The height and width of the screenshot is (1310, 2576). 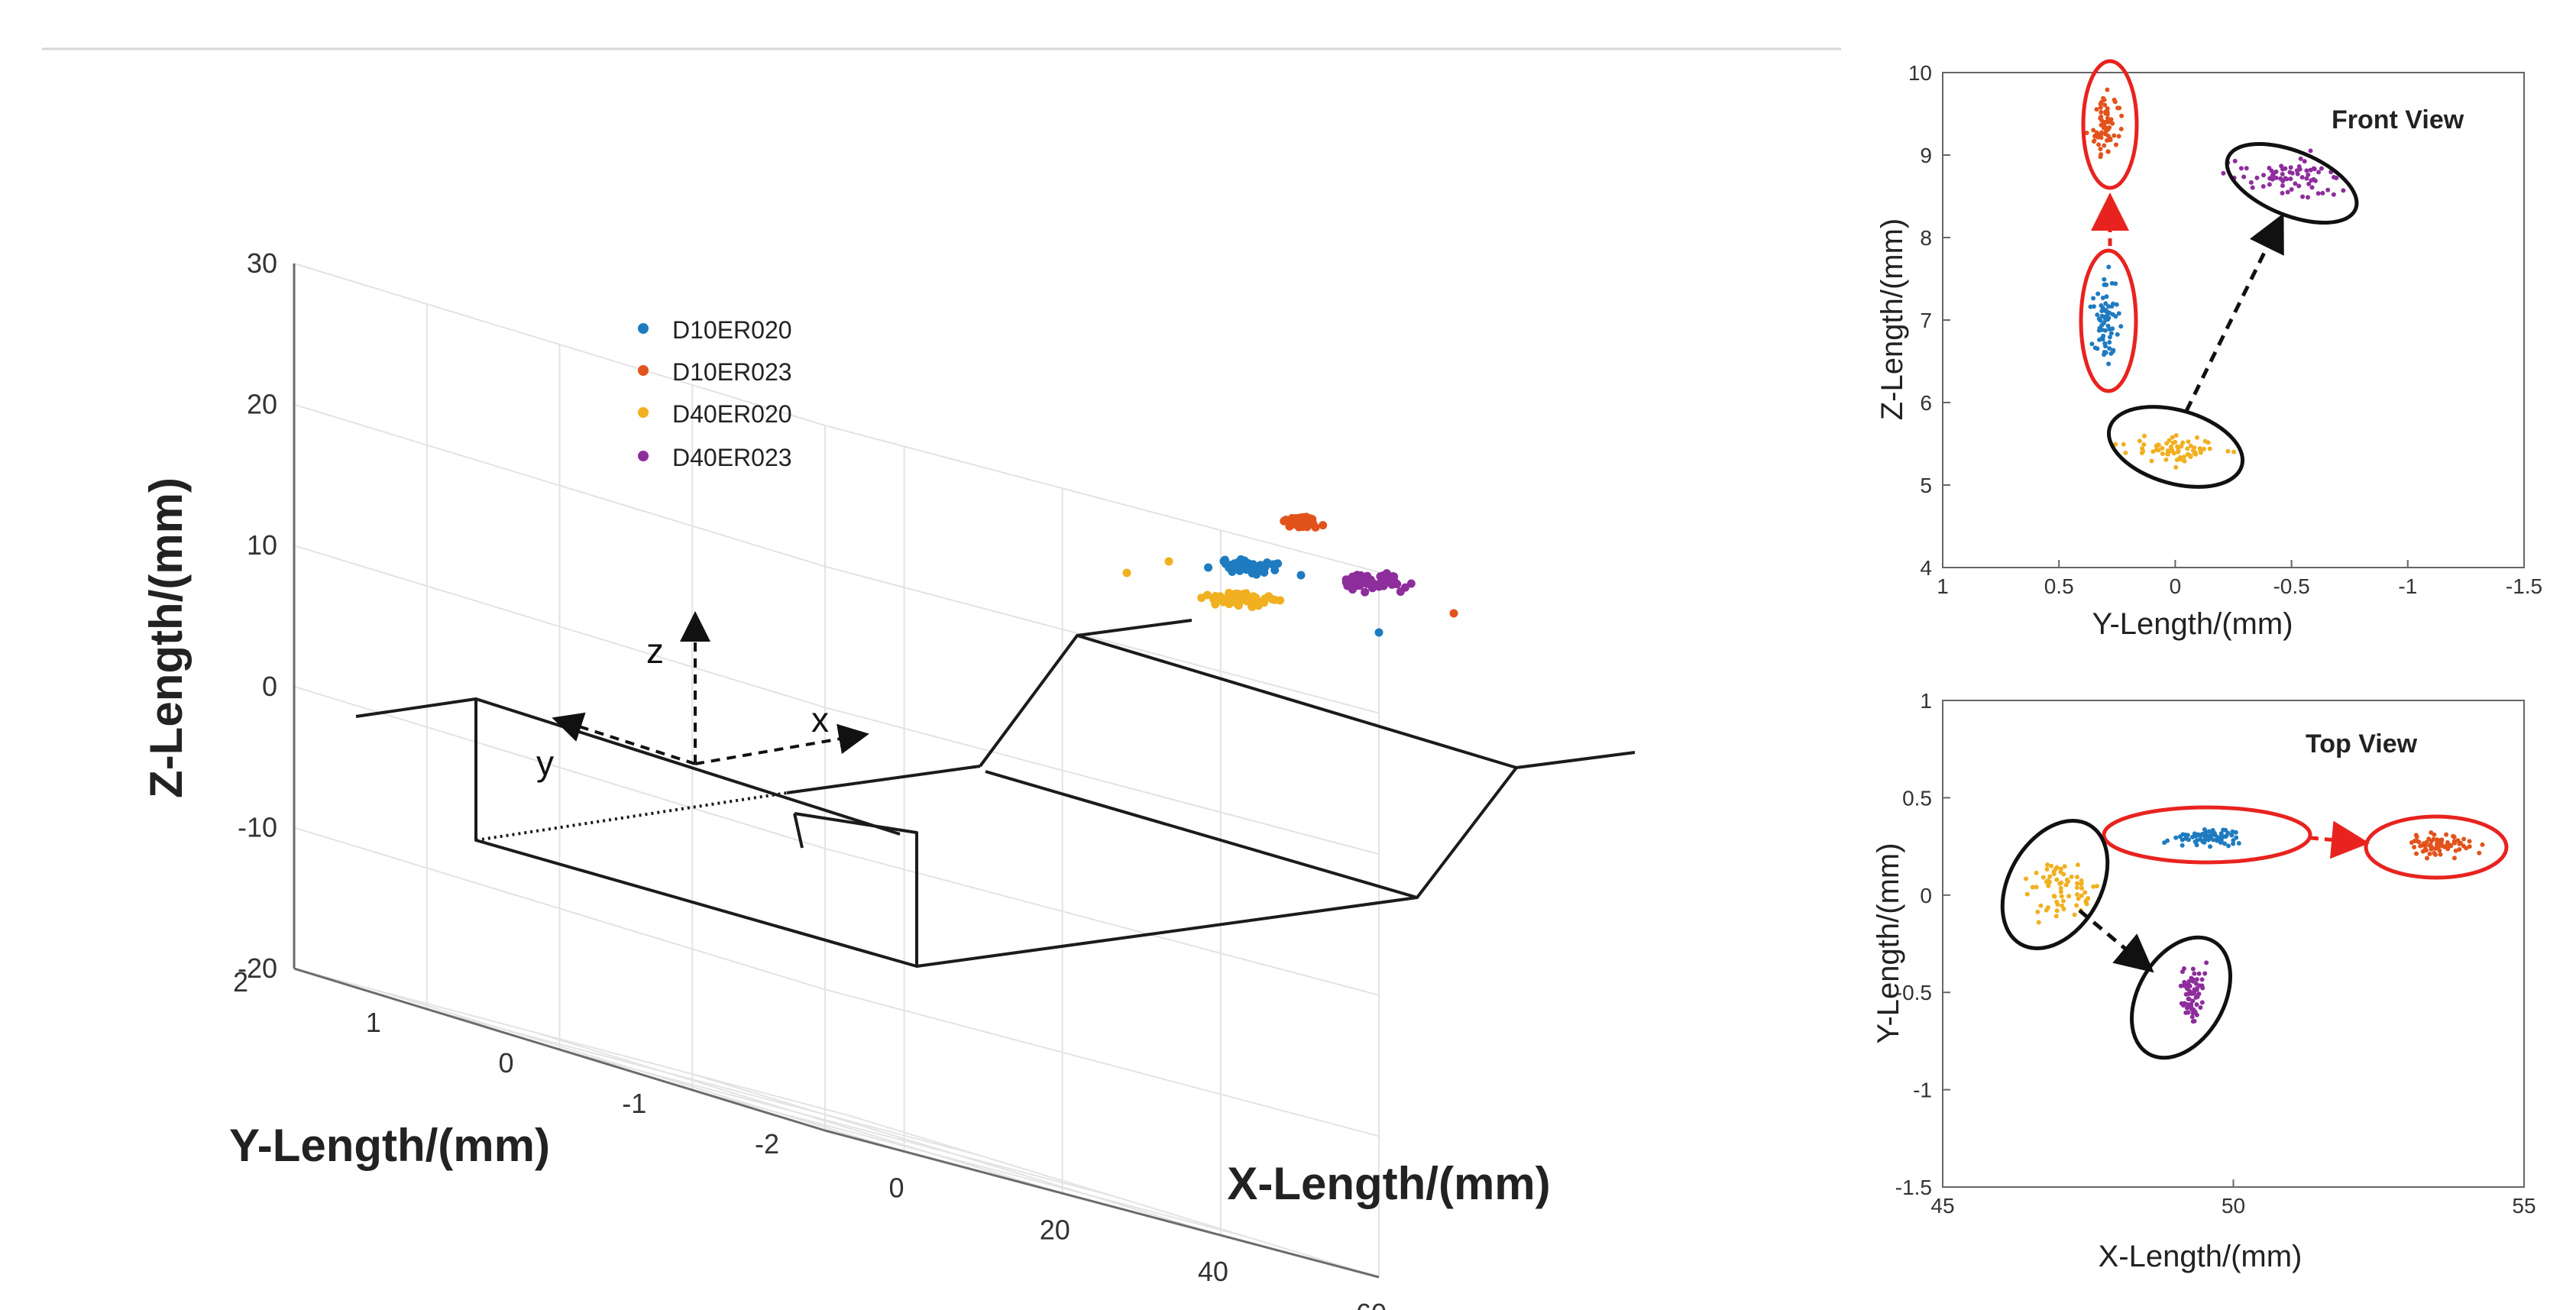 What do you see at coordinates (732, 330) in the screenshot?
I see `legend-label-d10er020: D10ER020` at bounding box center [732, 330].